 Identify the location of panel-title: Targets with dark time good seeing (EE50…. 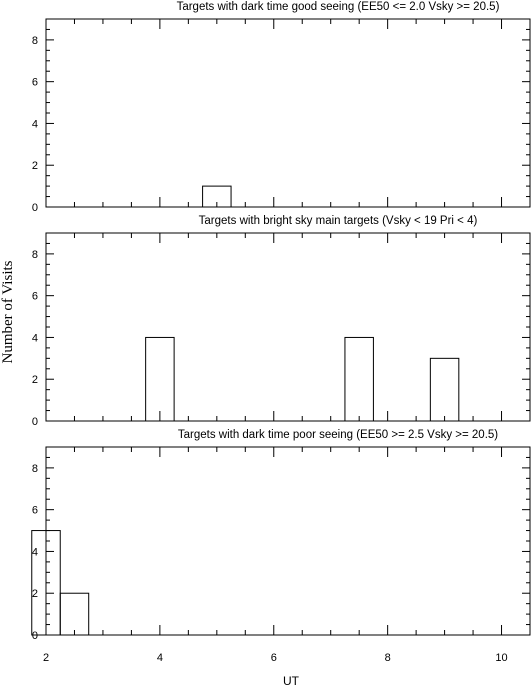
(338, 7).